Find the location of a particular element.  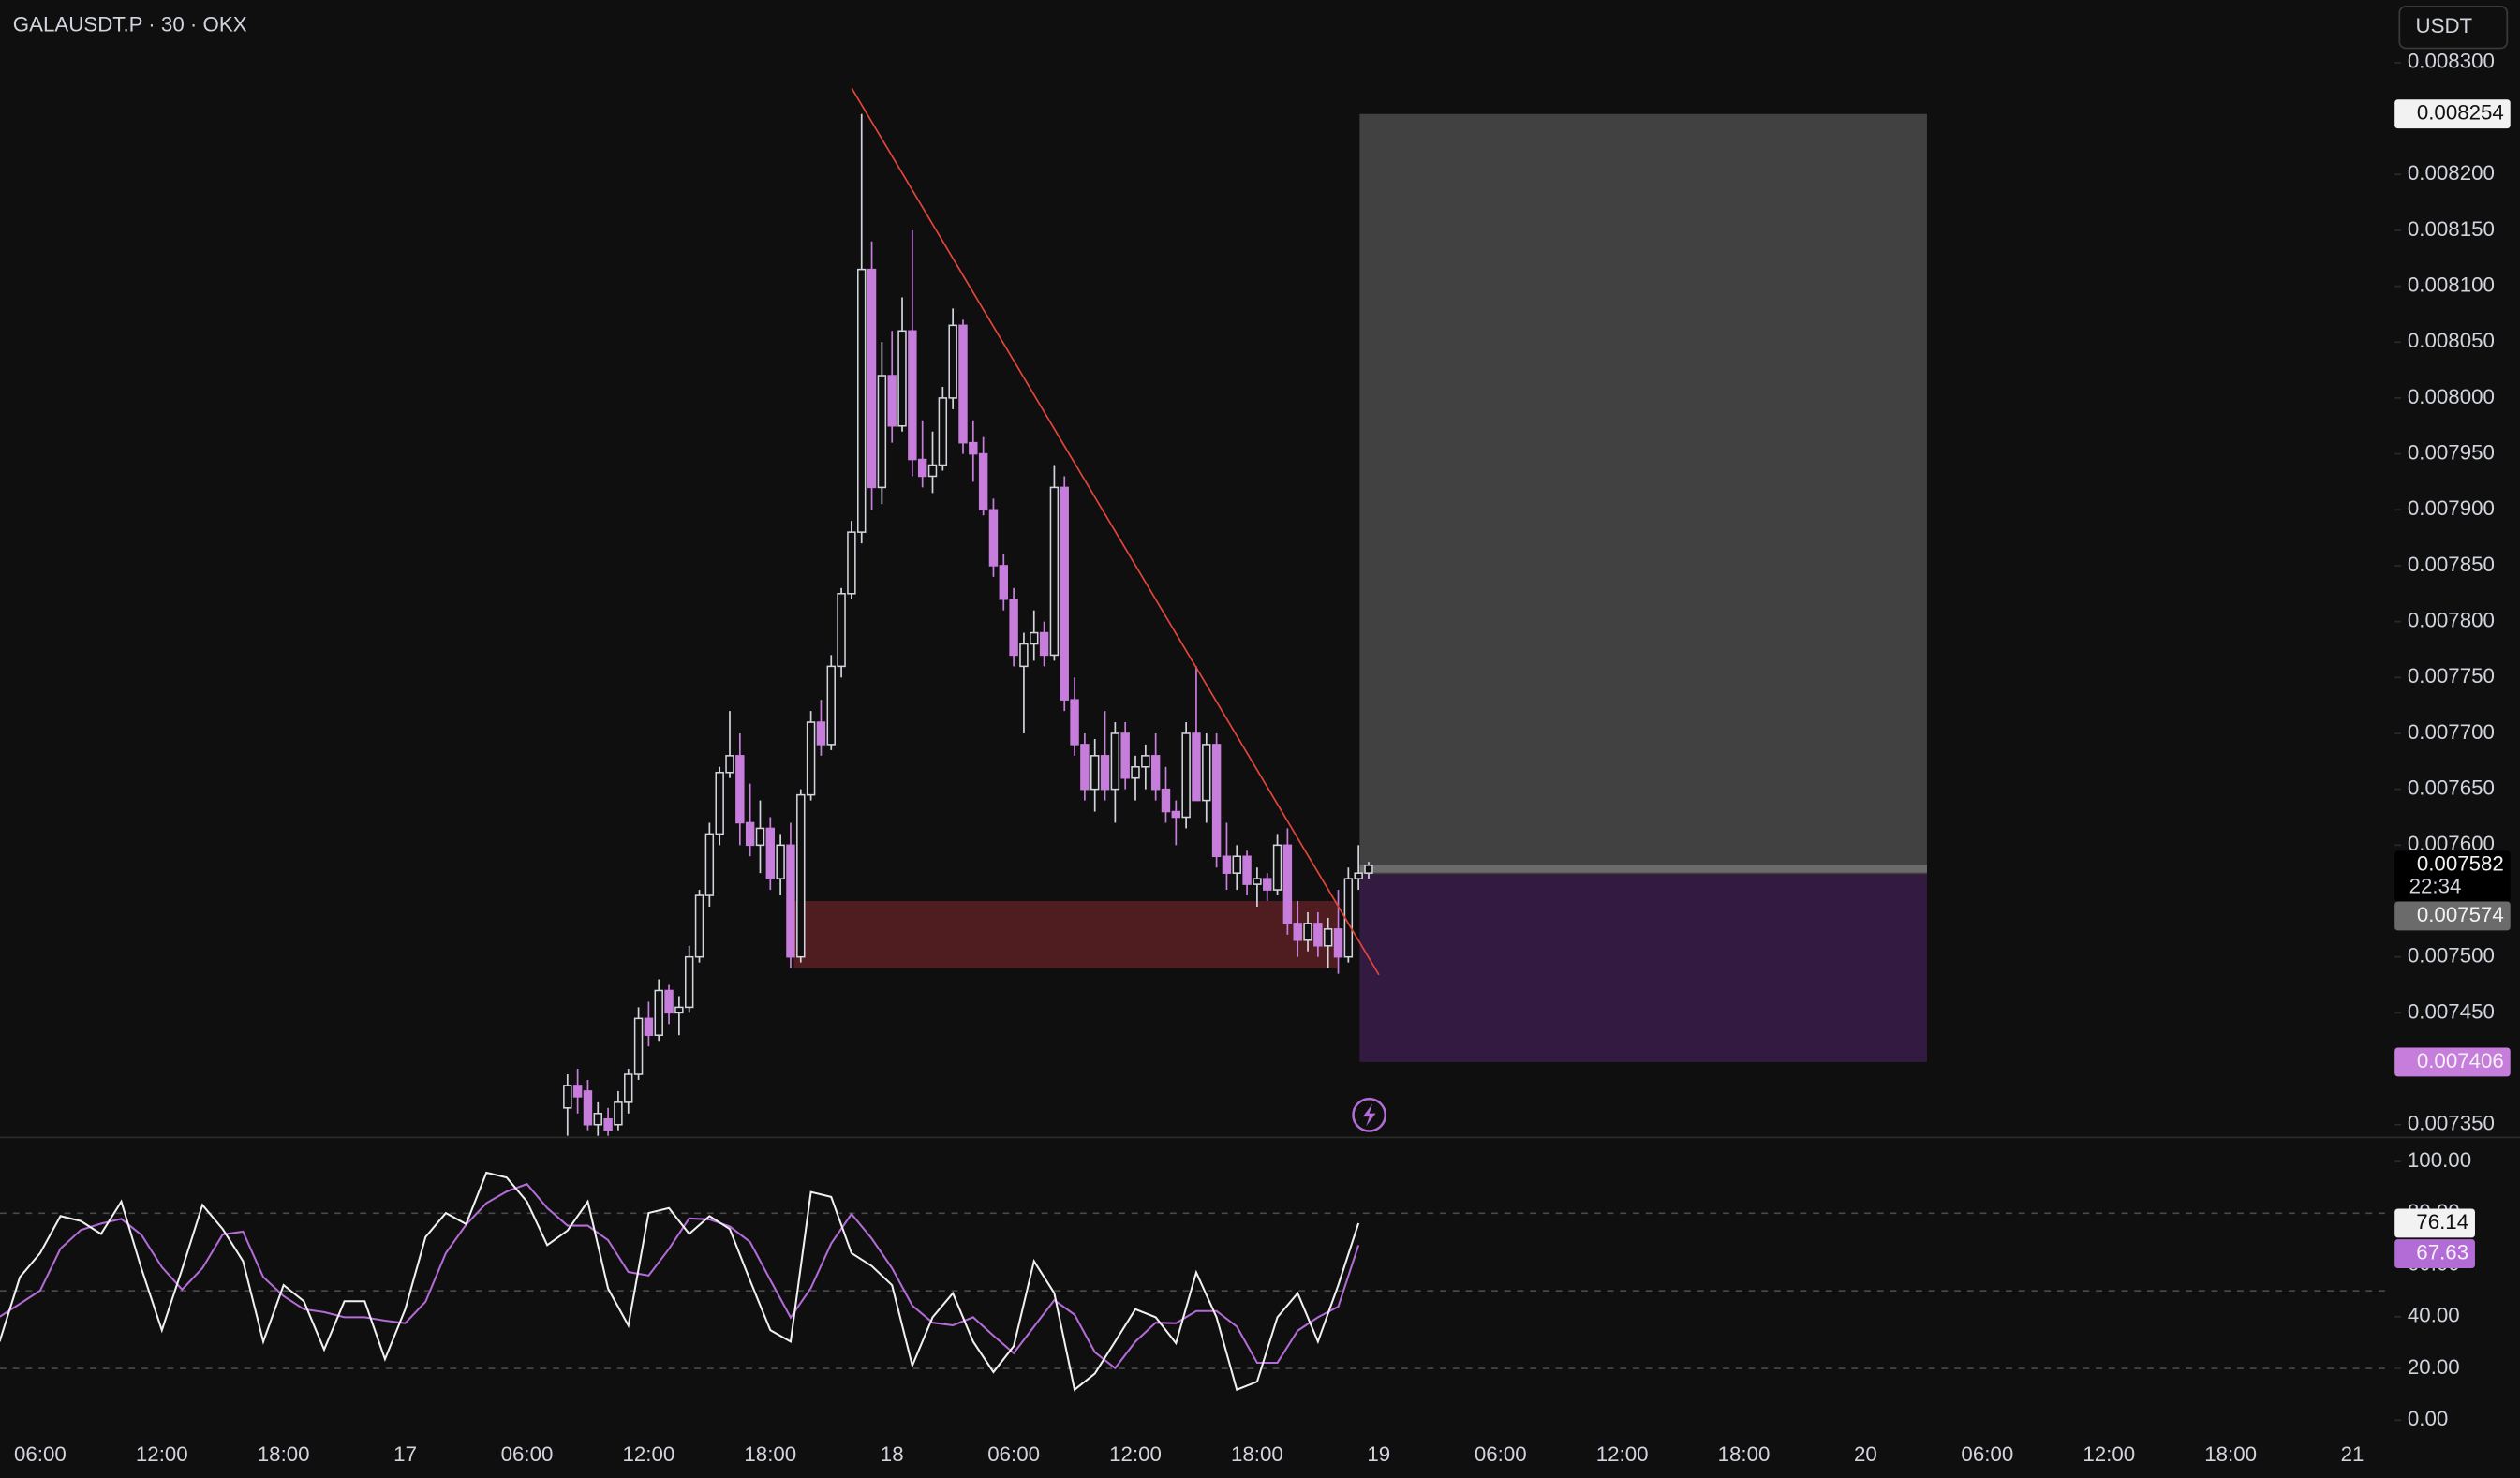

alert-icon is located at coordinates (1369, 1115).